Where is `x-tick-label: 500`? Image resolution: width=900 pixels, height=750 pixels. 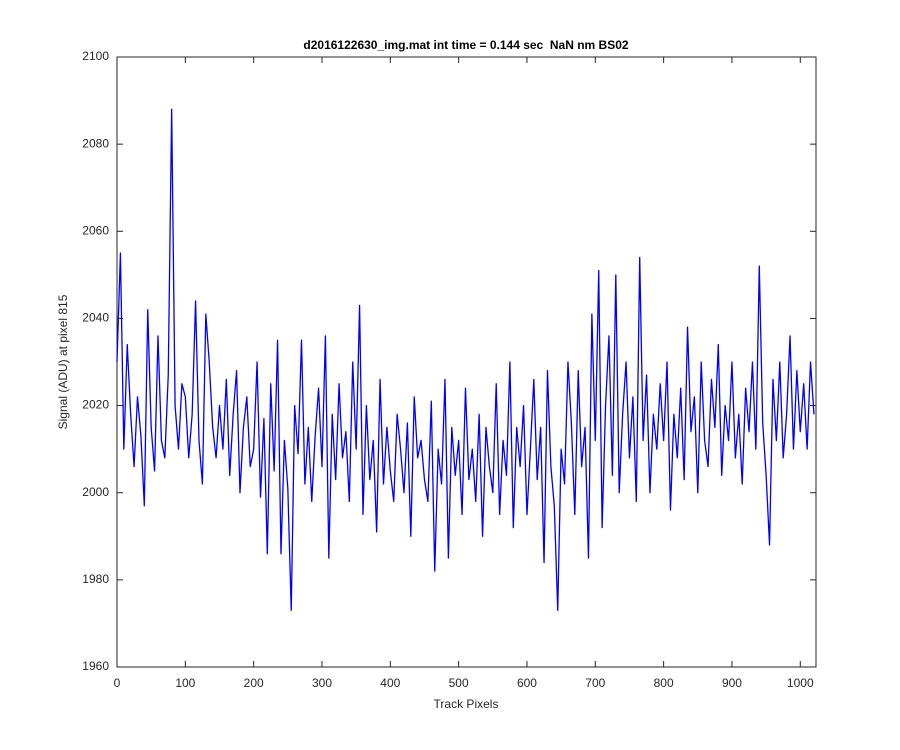
x-tick-label: 500 is located at coordinates (459, 683).